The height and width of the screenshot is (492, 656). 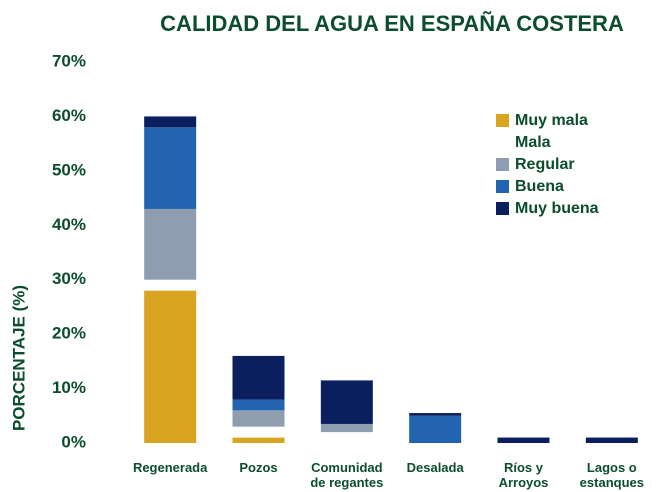 What do you see at coordinates (69, 169) in the screenshot?
I see `y-tick-label: 50%` at bounding box center [69, 169].